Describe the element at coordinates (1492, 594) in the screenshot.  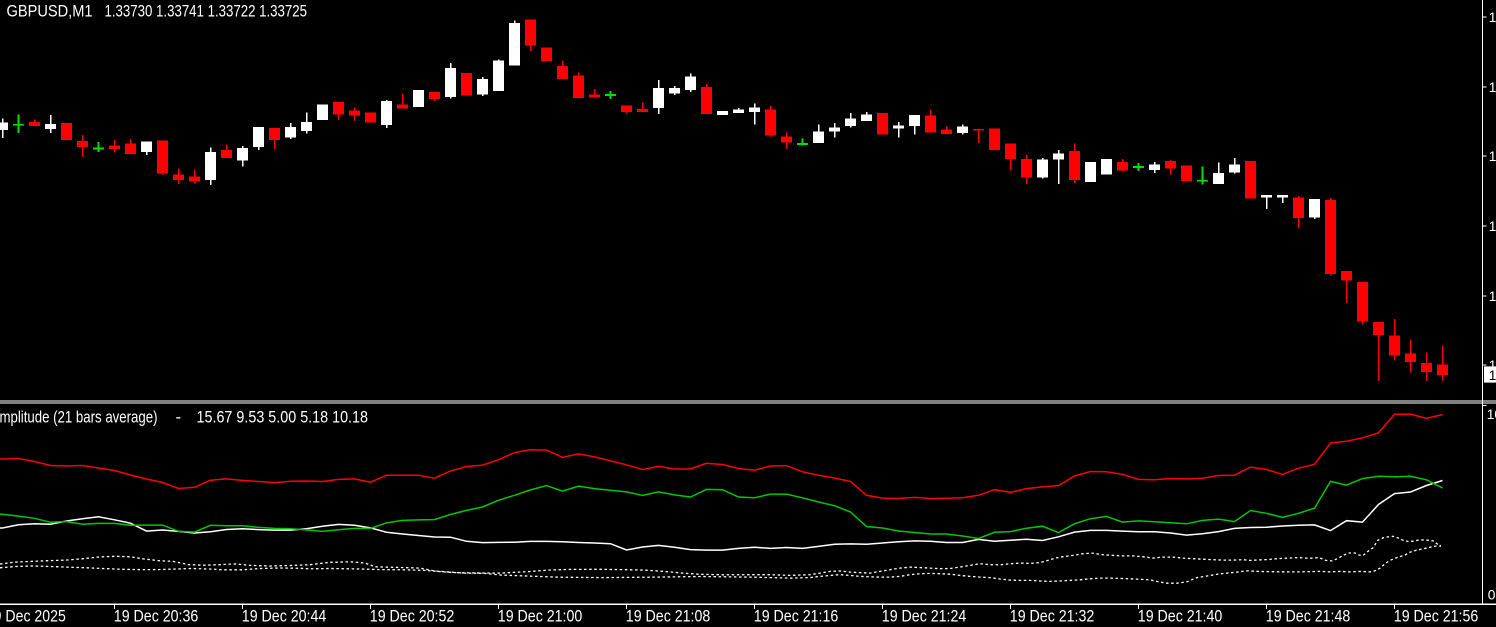
I see `svg-text: 0` at that location.